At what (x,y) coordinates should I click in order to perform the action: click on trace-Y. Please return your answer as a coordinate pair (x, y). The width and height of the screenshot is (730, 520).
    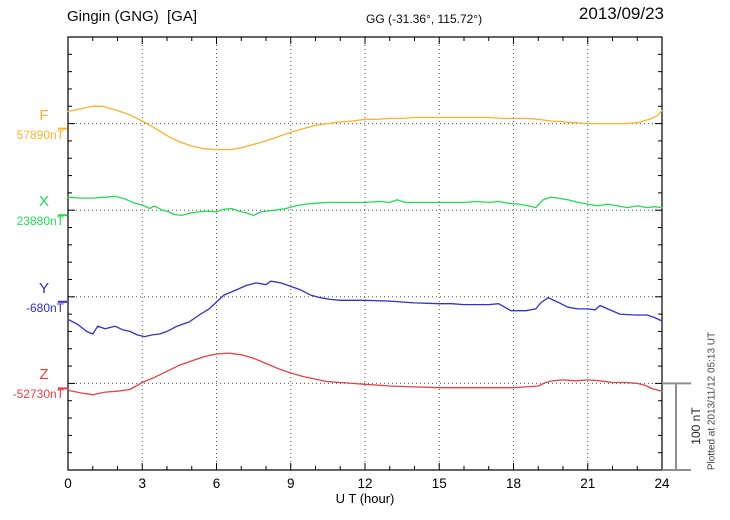
    Looking at the image, I should click on (365, 309).